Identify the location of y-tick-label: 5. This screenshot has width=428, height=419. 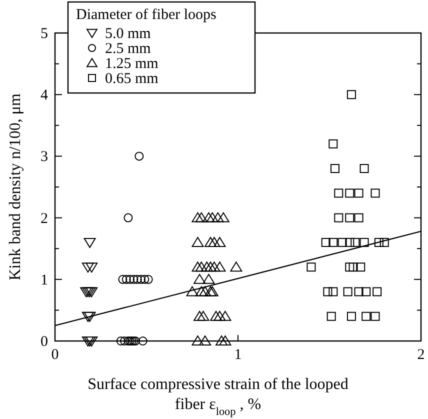
(44, 34).